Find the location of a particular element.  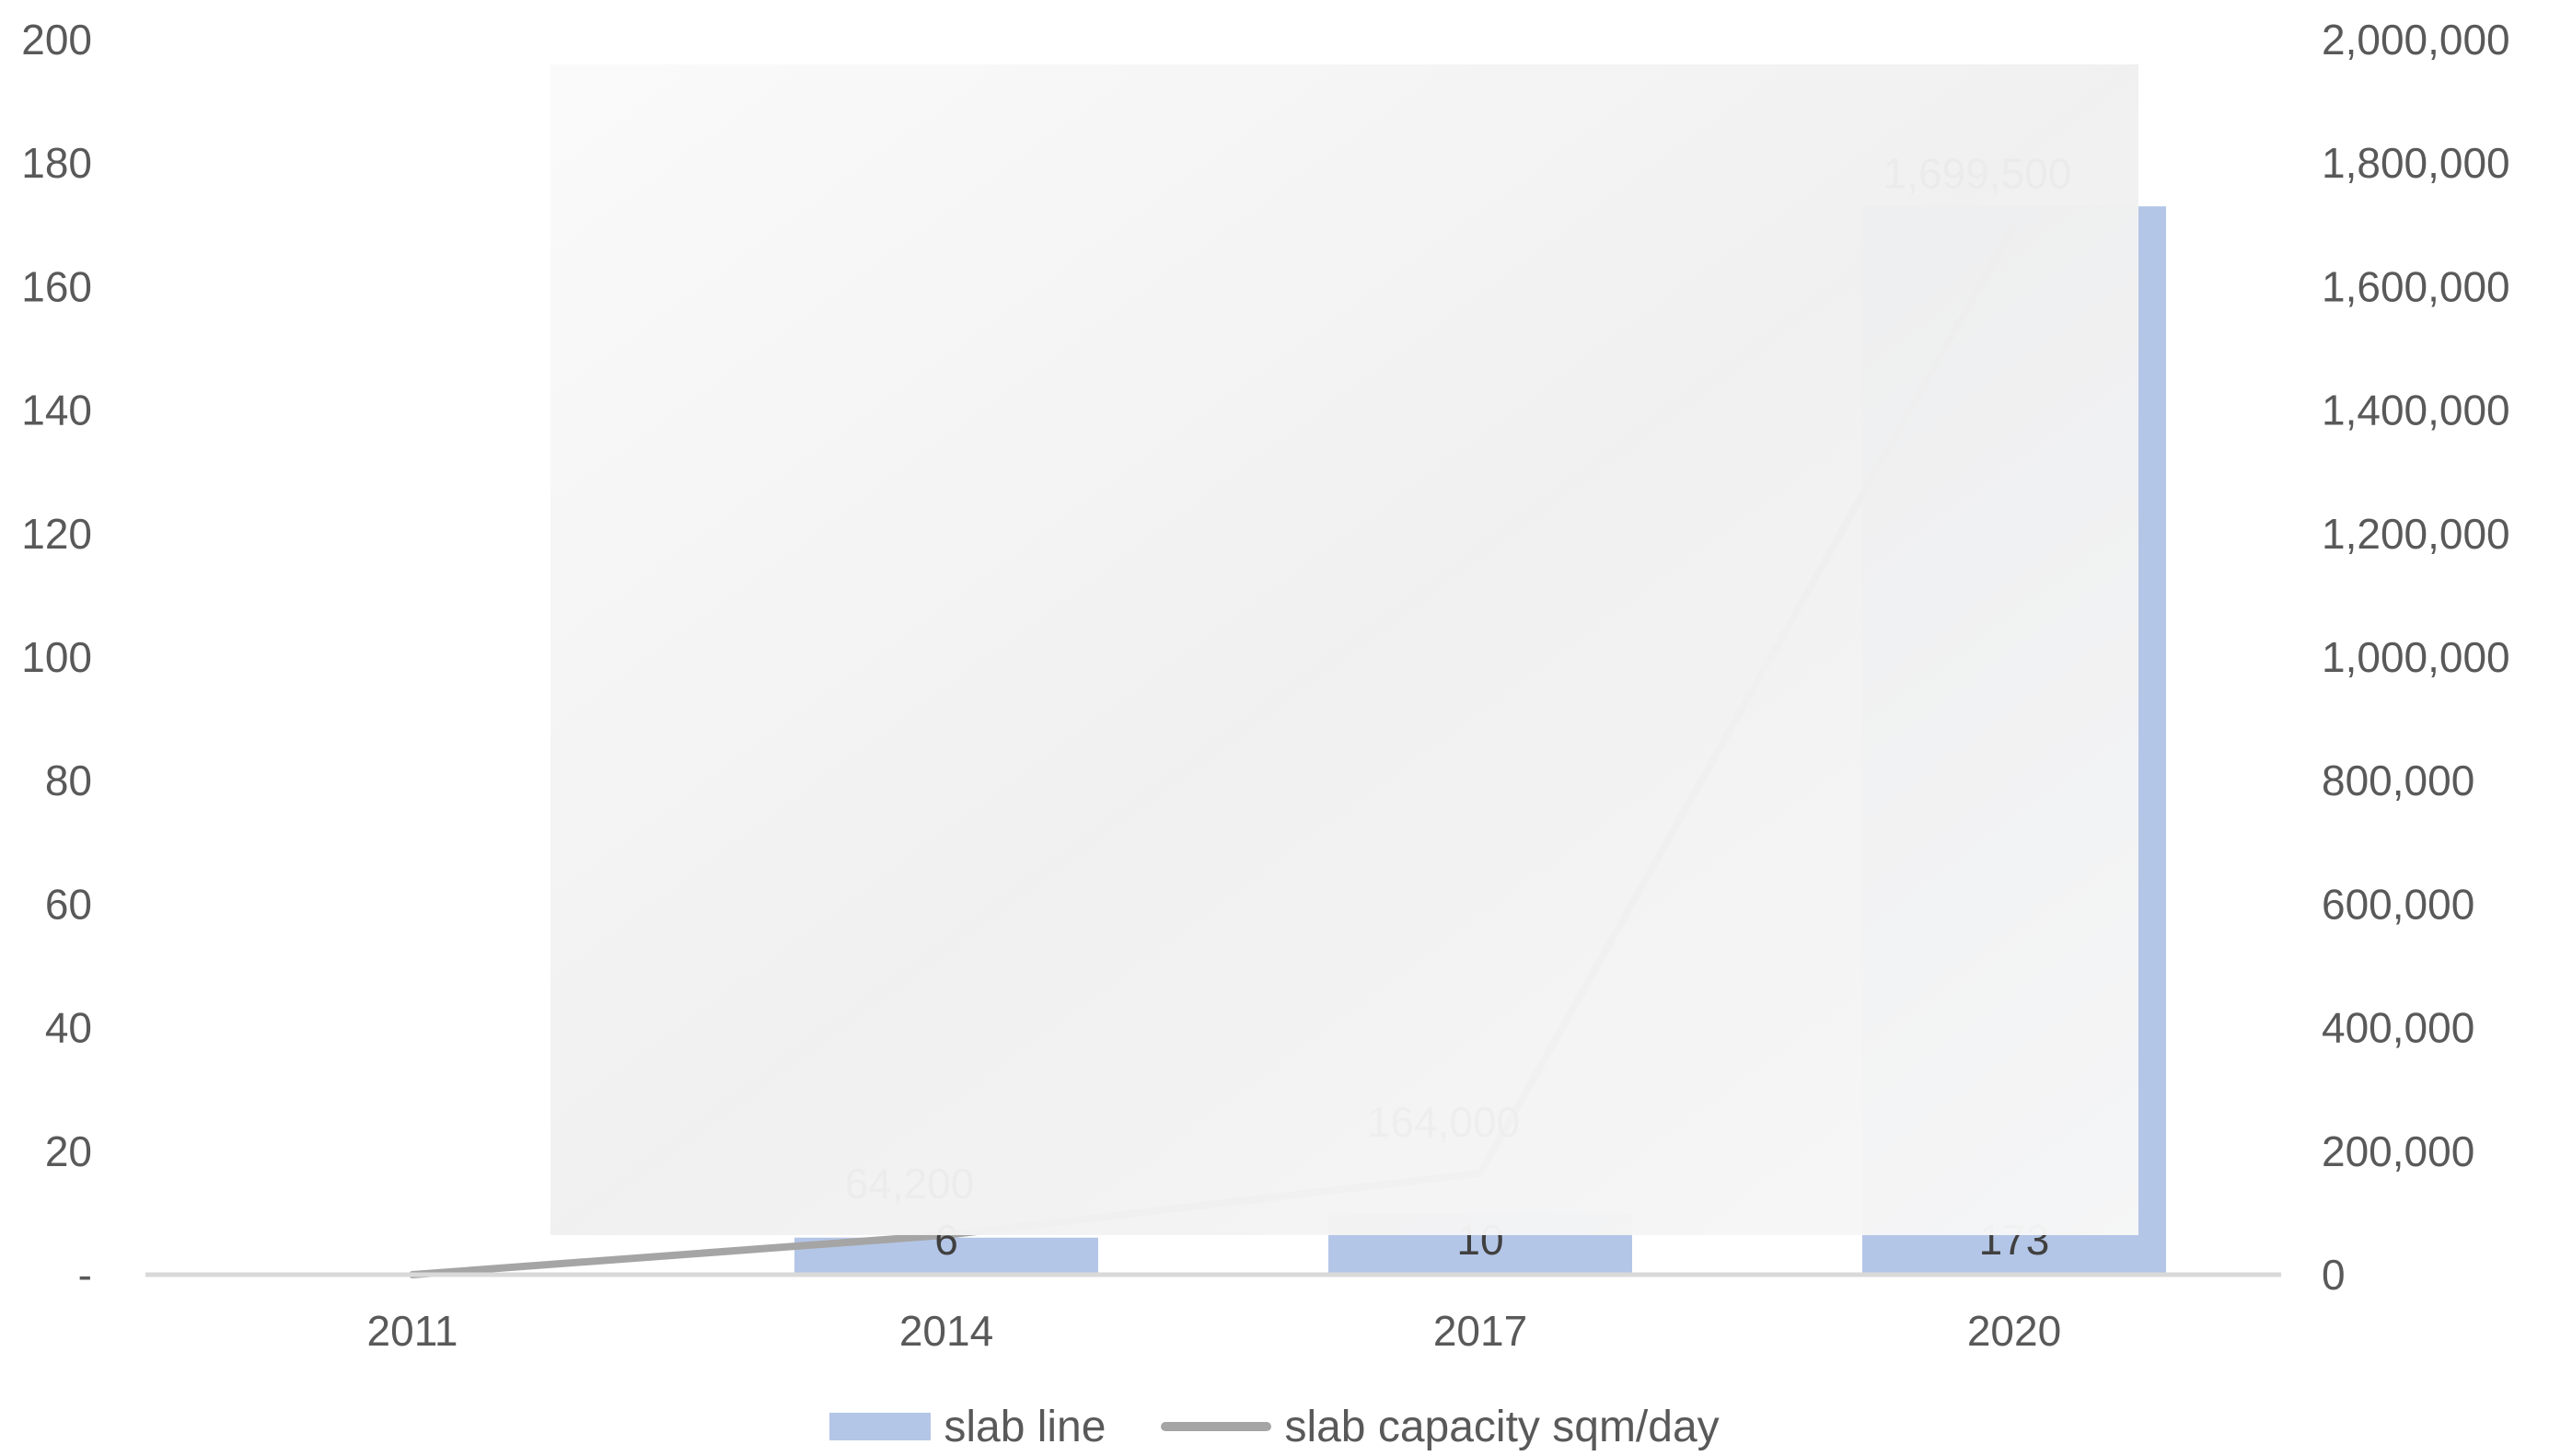

y-left-tick-label: 80 is located at coordinates (69, 780).